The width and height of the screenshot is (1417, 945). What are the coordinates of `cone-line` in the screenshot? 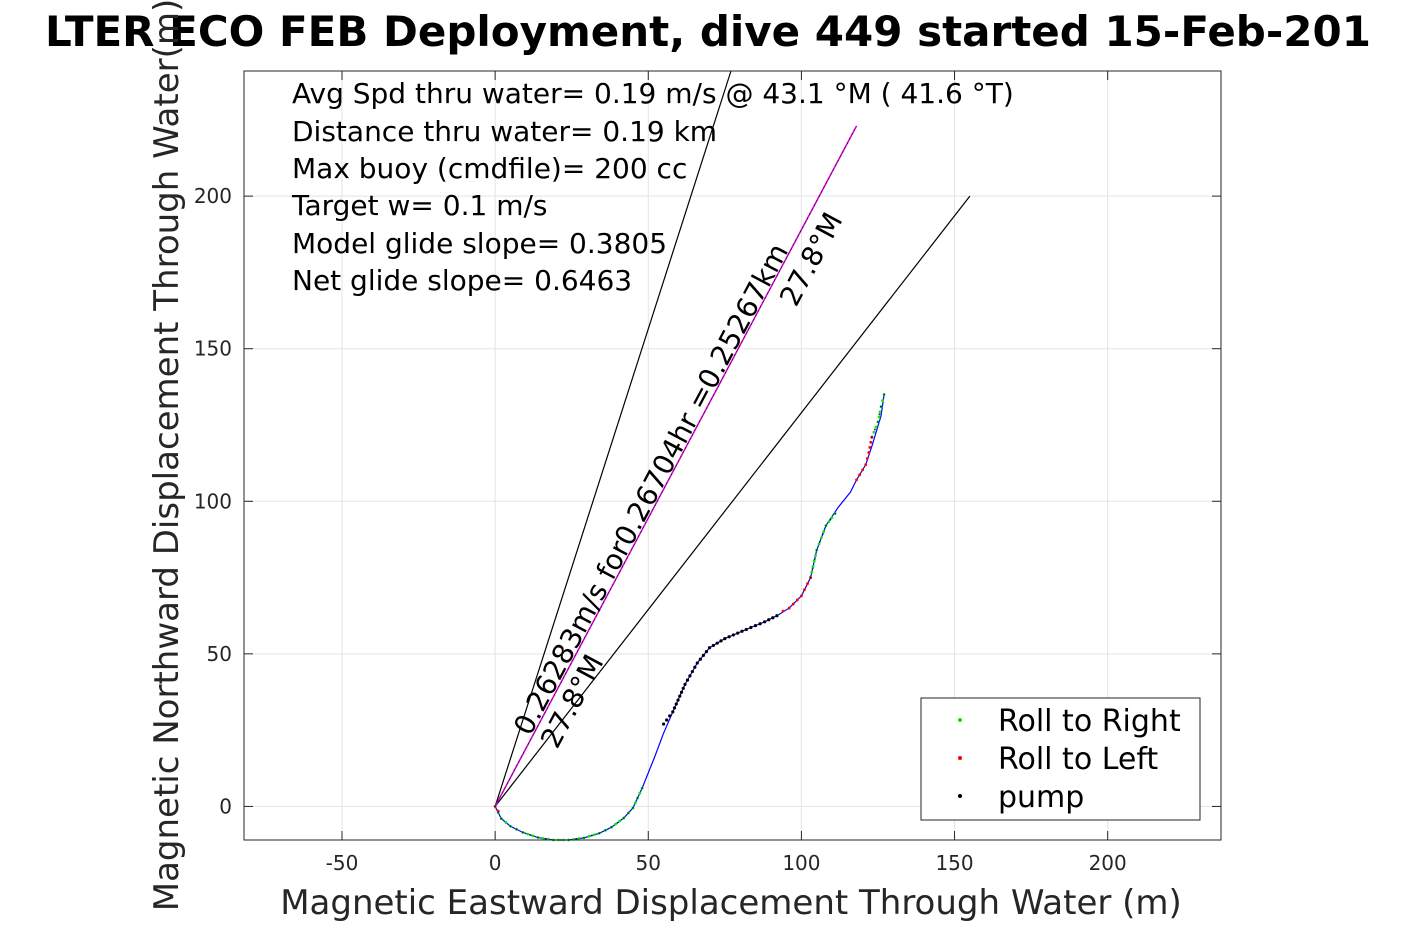 It's located at (613, 438).